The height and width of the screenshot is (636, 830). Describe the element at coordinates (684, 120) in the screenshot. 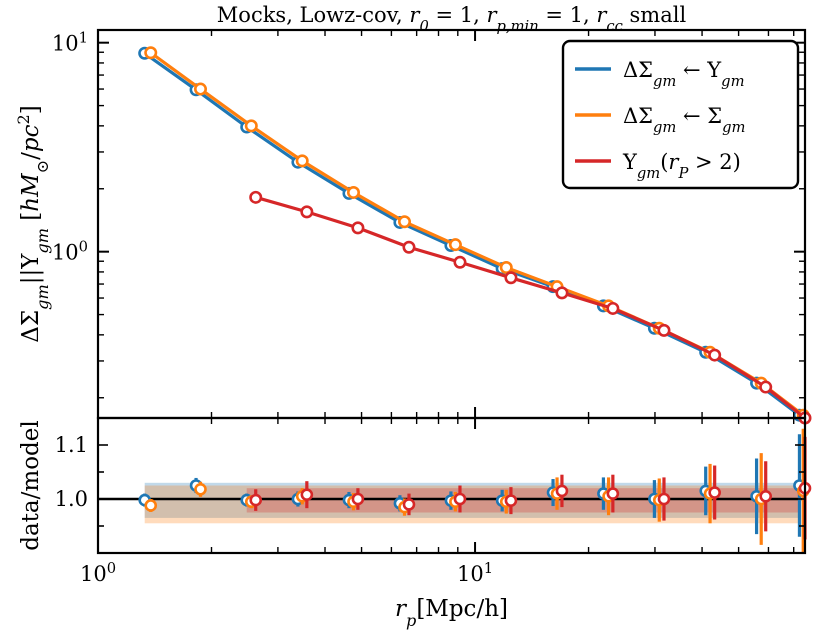

I see `legend-label-1: ΔΣgm ← Σgm` at that location.